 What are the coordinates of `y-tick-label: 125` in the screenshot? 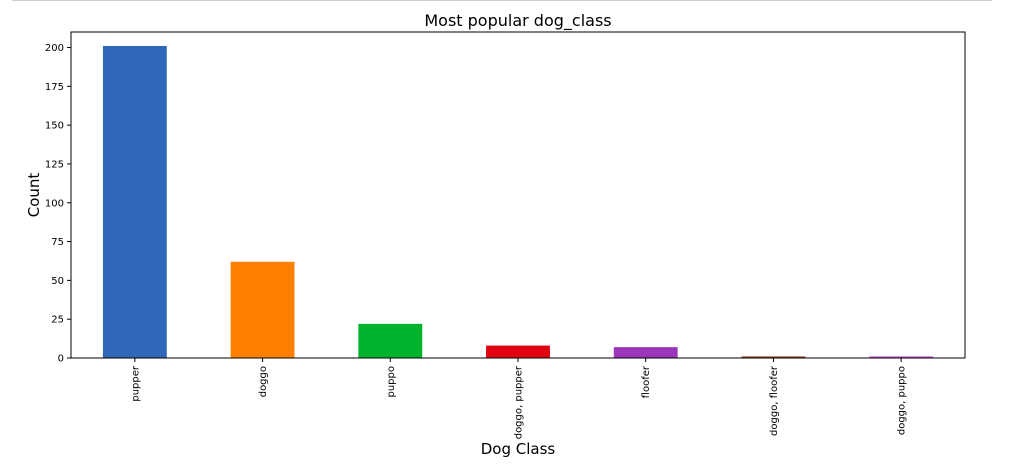 It's located at (54, 164).